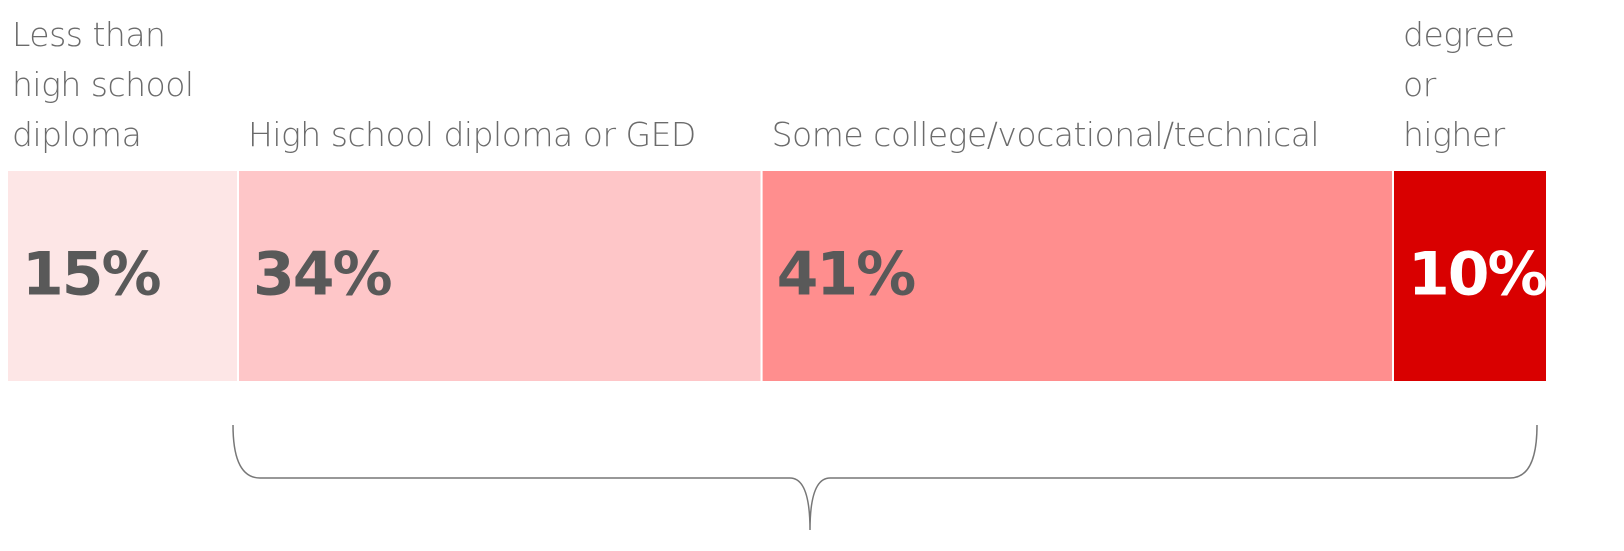 The width and height of the screenshot is (1624, 551). What do you see at coordinates (472, 134) in the screenshot?
I see `category-label: High school diploma or GED` at bounding box center [472, 134].